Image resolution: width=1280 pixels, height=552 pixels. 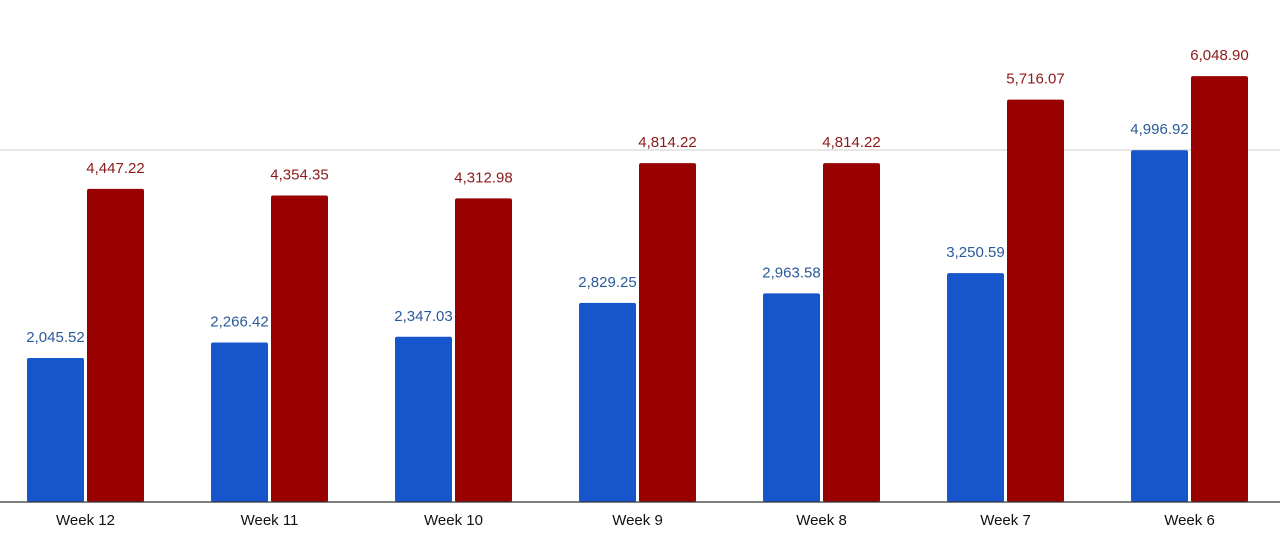 What do you see at coordinates (607, 282) in the screenshot?
I see `data-label-series-1-week-9: 2,829.25` at bounding box center [607, 282].